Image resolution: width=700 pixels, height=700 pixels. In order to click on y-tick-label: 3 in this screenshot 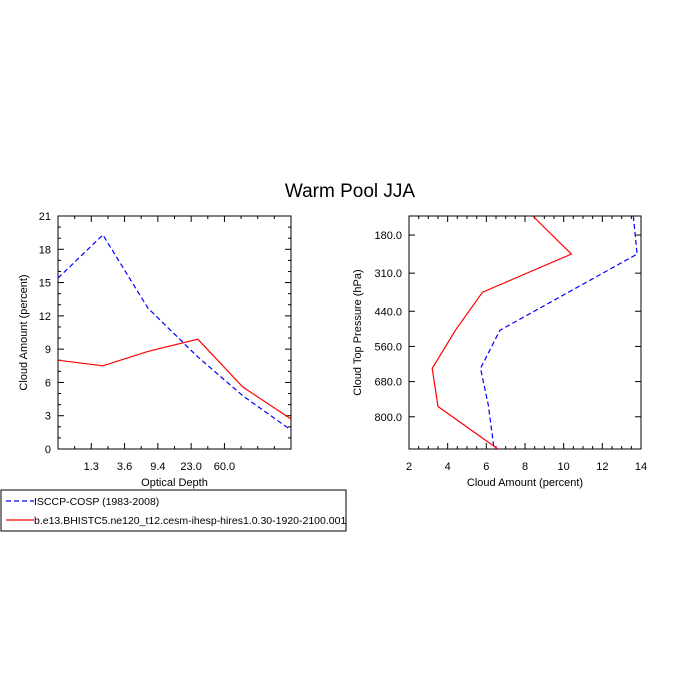, I will do `click(48, 417)`.